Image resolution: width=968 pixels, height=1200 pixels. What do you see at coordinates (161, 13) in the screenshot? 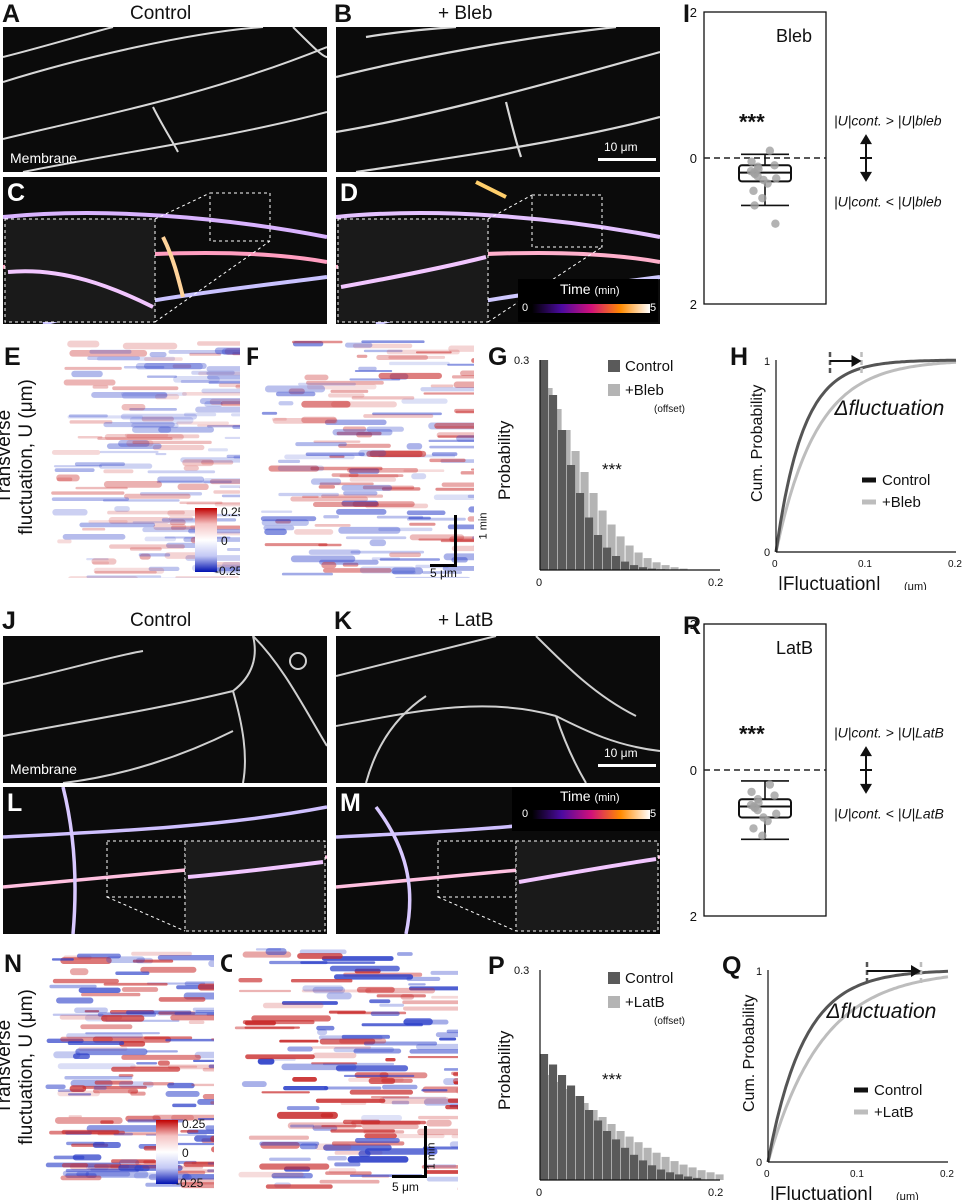
I see `title-control-top: Control` at bounding box center [161, 13].